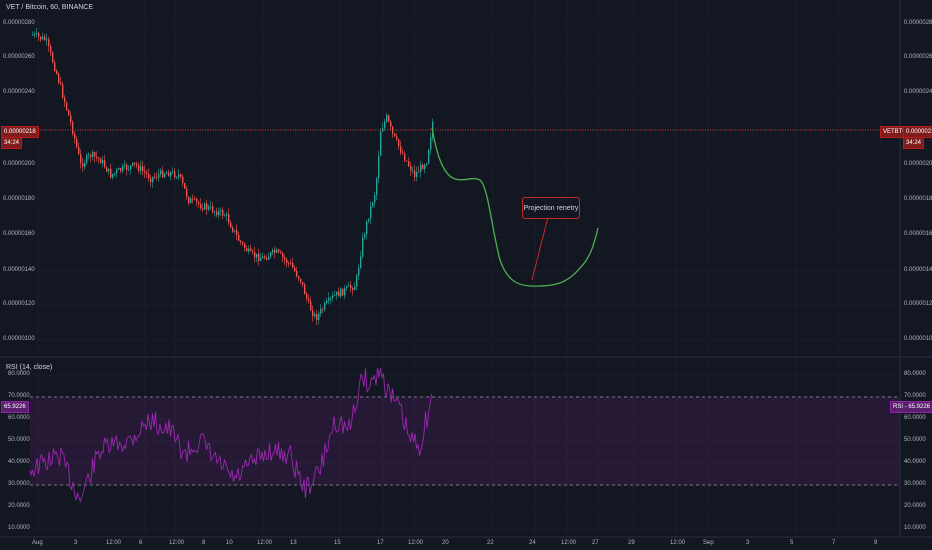 This screenshot has height=550, width=932. Describe the element at coordinates (631, 543) in the screenshot. I see `time-tick: 29` at that location.